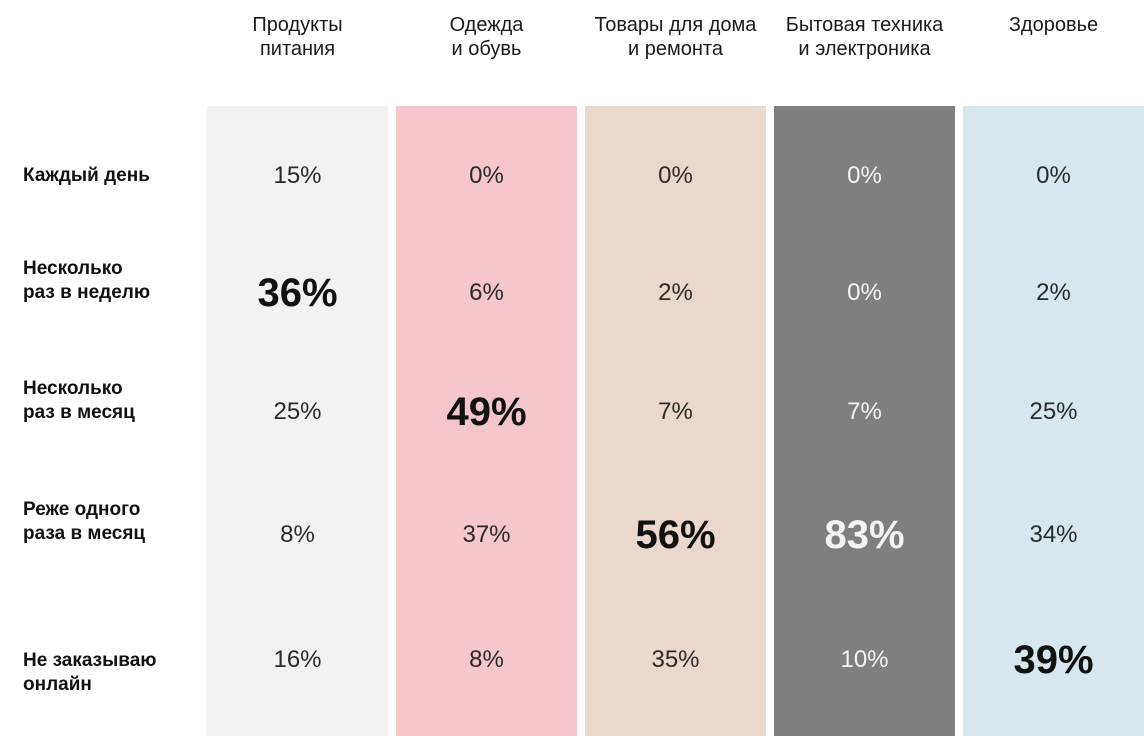  What do you see at coordinates (864, 292) in the screenshot?
I see `value-cell-r2-c4: 0%` at bounding box center [864, 292].